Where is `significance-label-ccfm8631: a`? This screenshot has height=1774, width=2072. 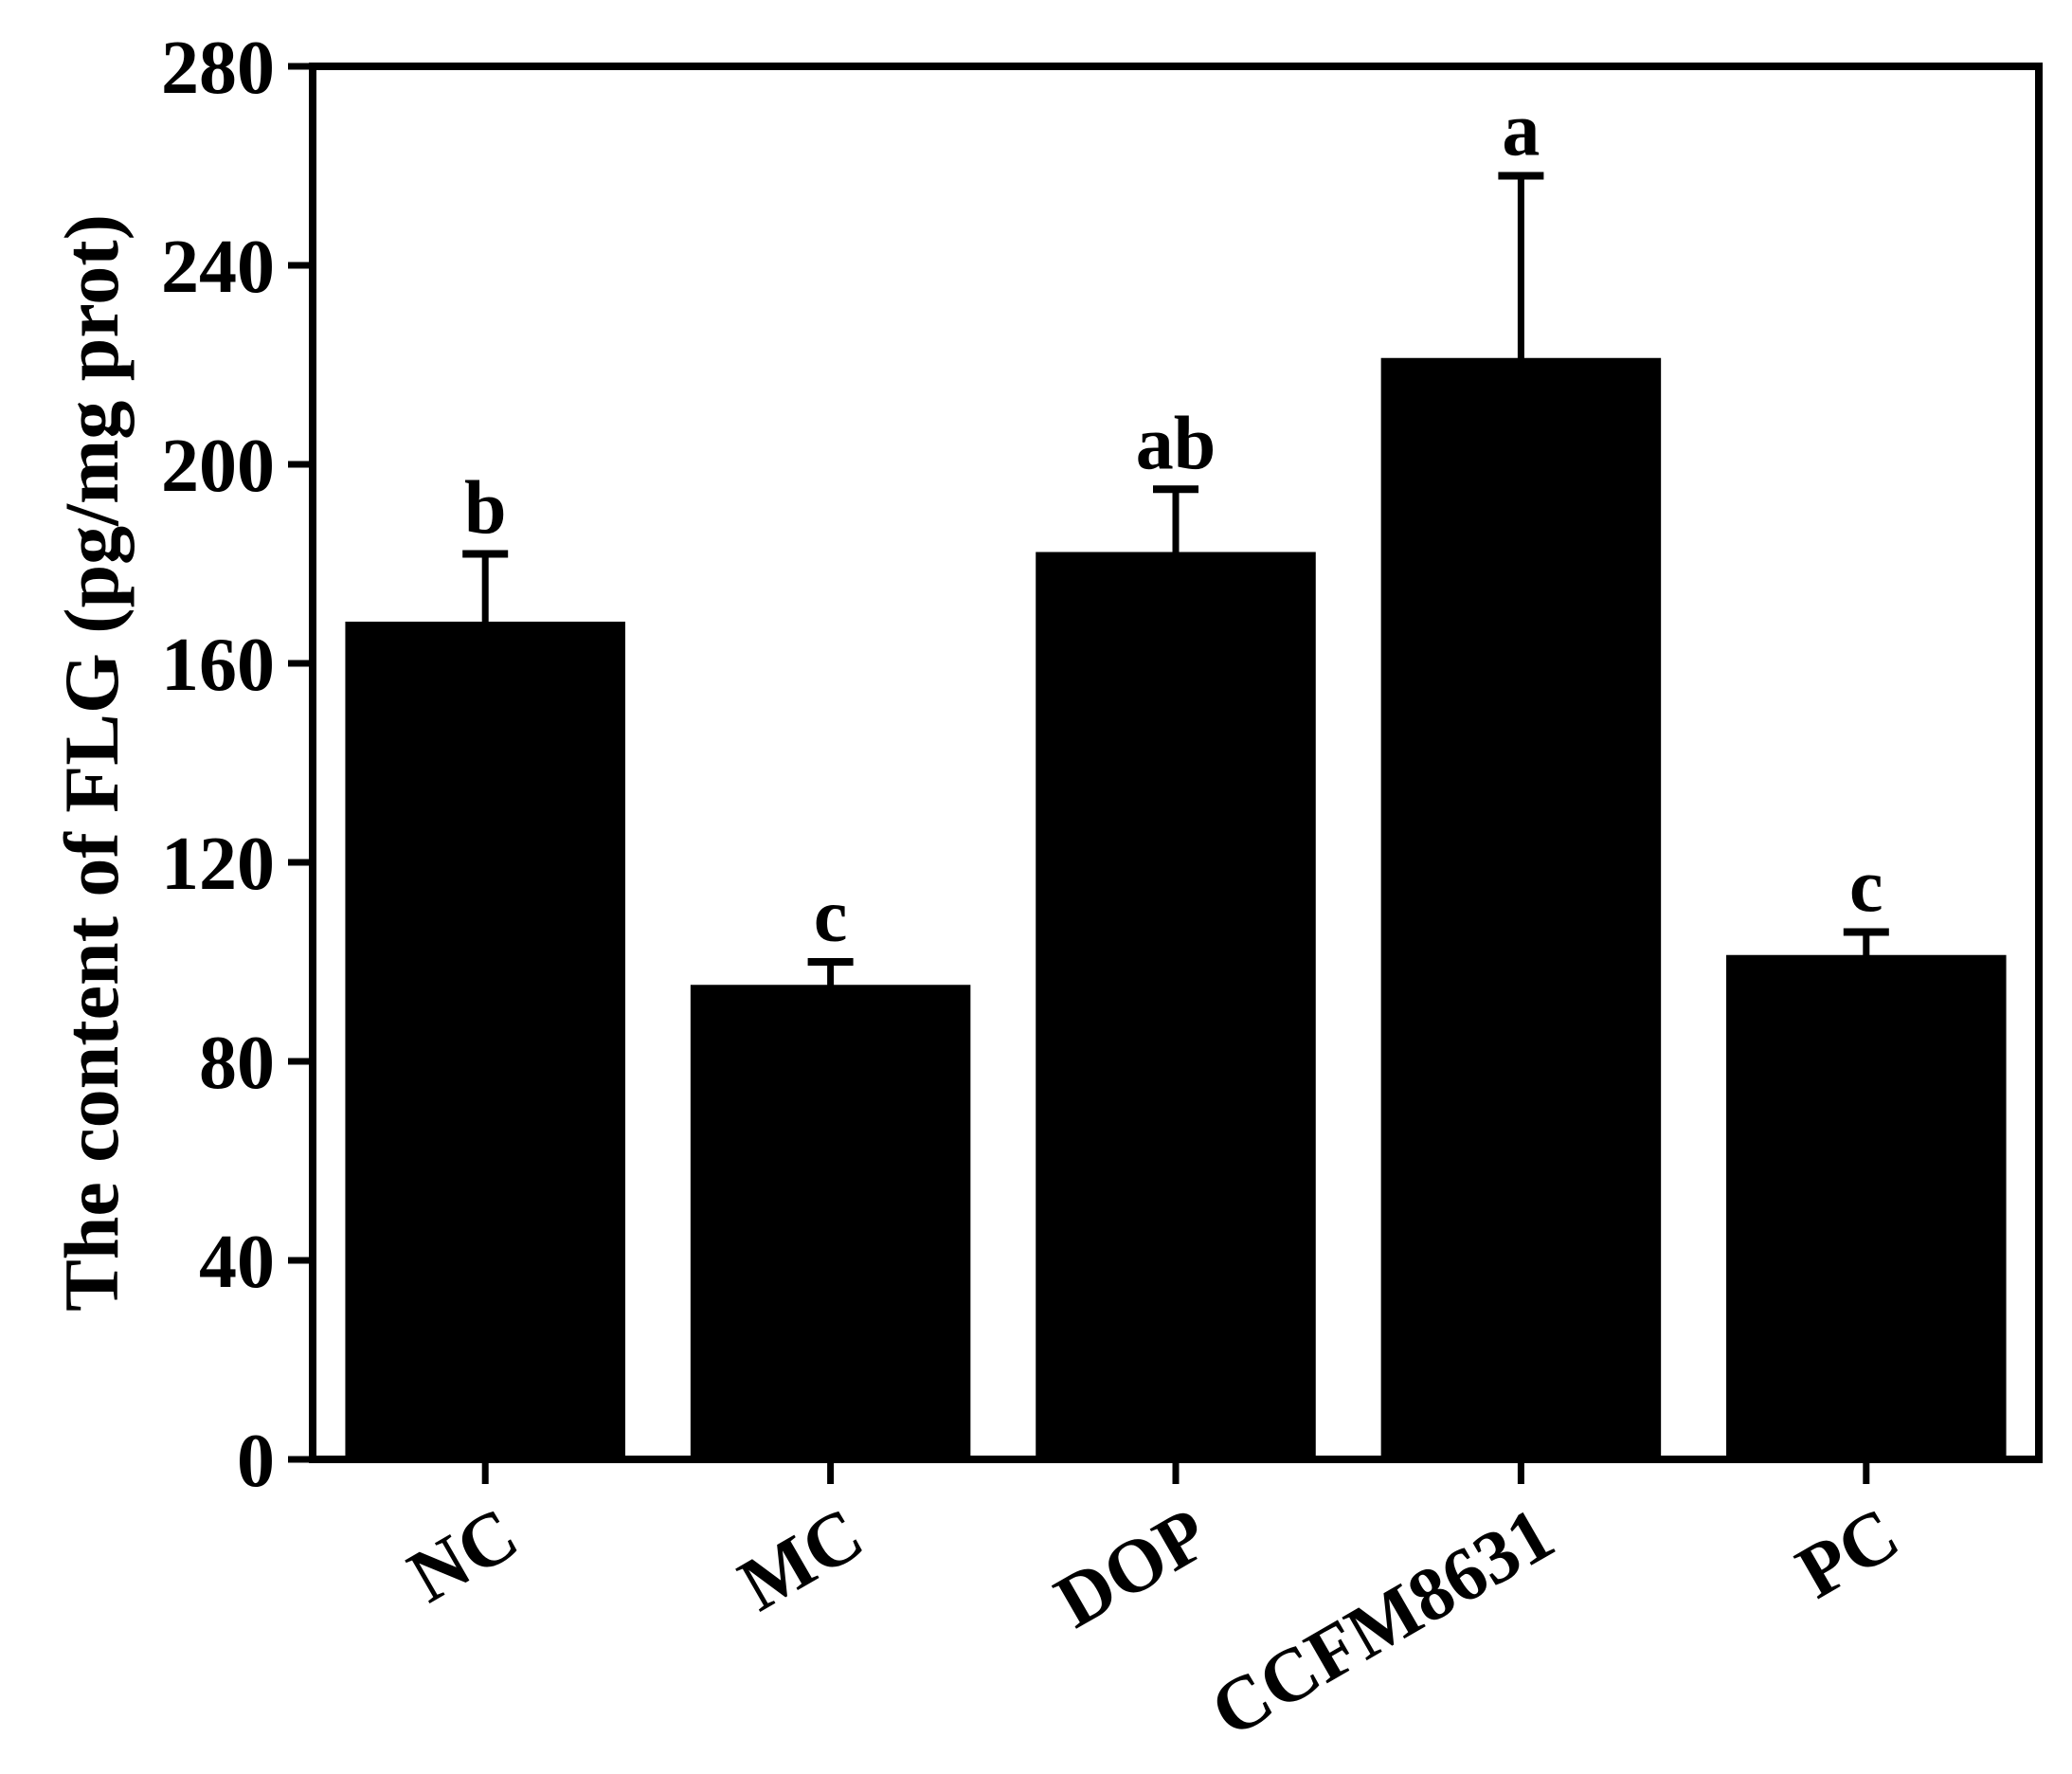
significance-label-ccfm8631: a is located at coordinates (1521, 130).